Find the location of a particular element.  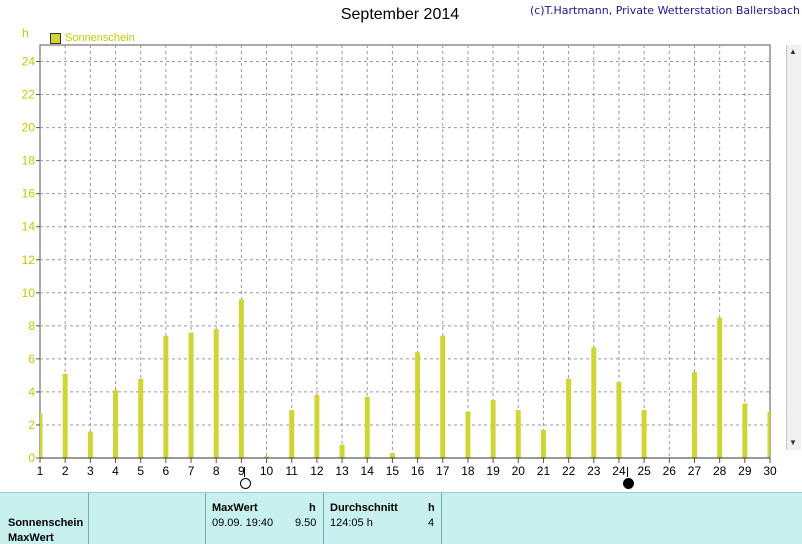

y-axis-unit: h is located at coordinates (25, 33).